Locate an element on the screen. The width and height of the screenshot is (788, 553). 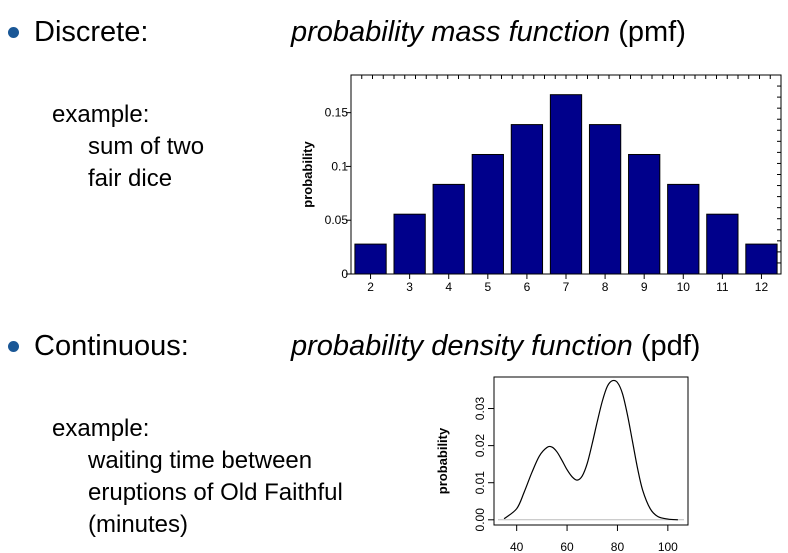
pdf-density-line is located at coordinates (590, 450).